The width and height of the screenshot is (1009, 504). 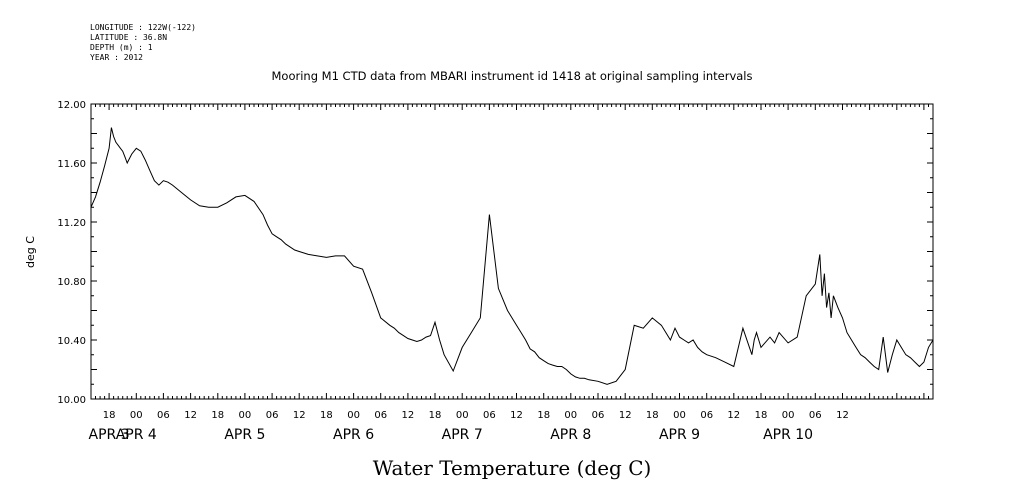 I want to click on x-day-label: APR 8, so click(x=570, y=435).